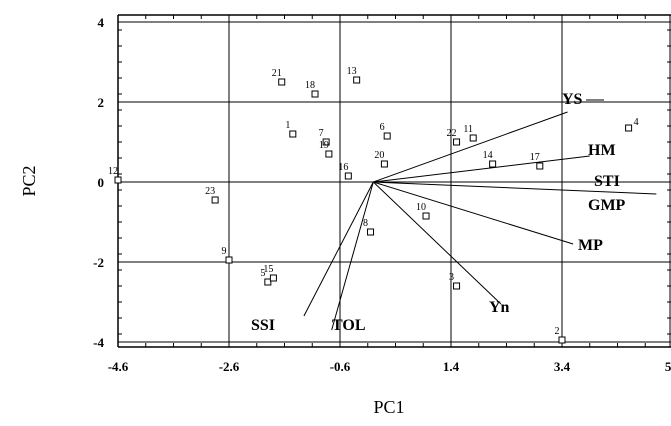  Describe the element at coordinates (321, 133) in the screenshot. I see `point-label-7: 7` at that location.